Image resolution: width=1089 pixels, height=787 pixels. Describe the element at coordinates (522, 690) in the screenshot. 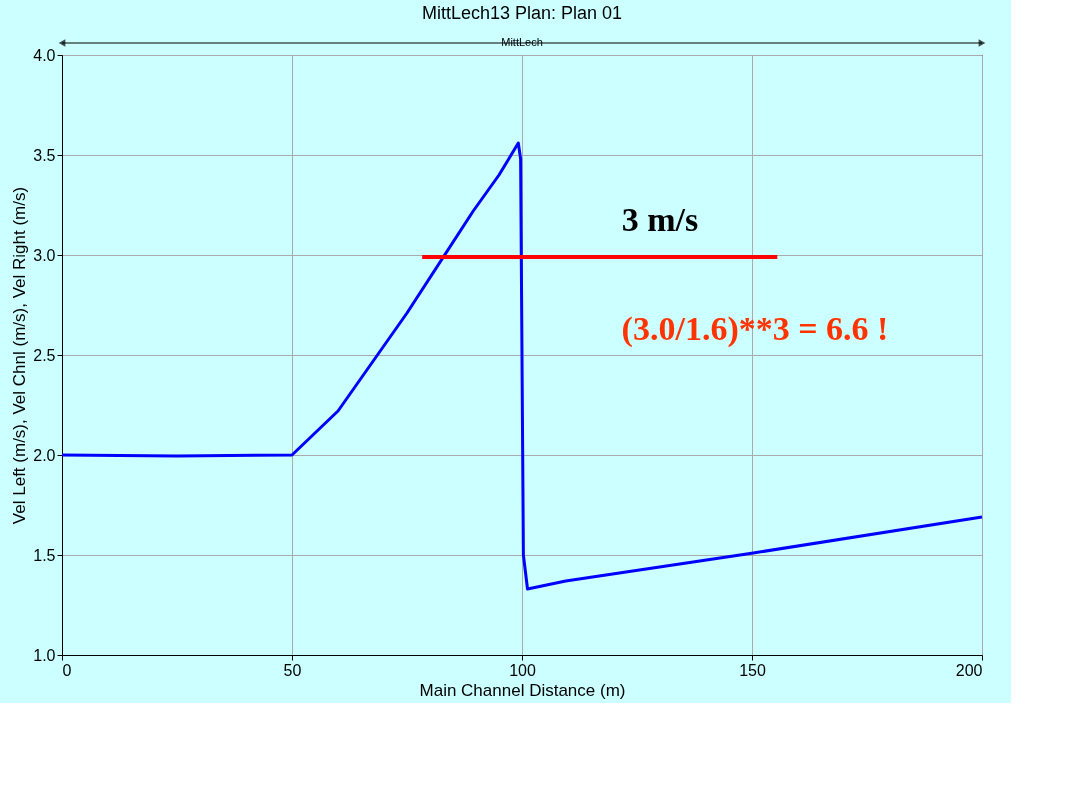

I see `x-axis-title: Main Channel Distance (m)` at that location.